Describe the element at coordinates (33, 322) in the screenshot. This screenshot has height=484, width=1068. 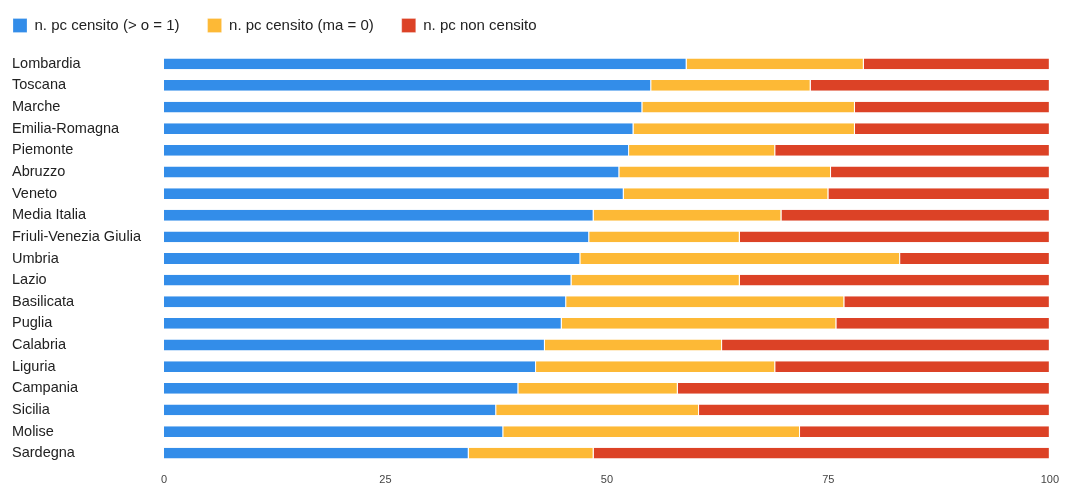
I see `y-tick-label: Puglia` at that location.